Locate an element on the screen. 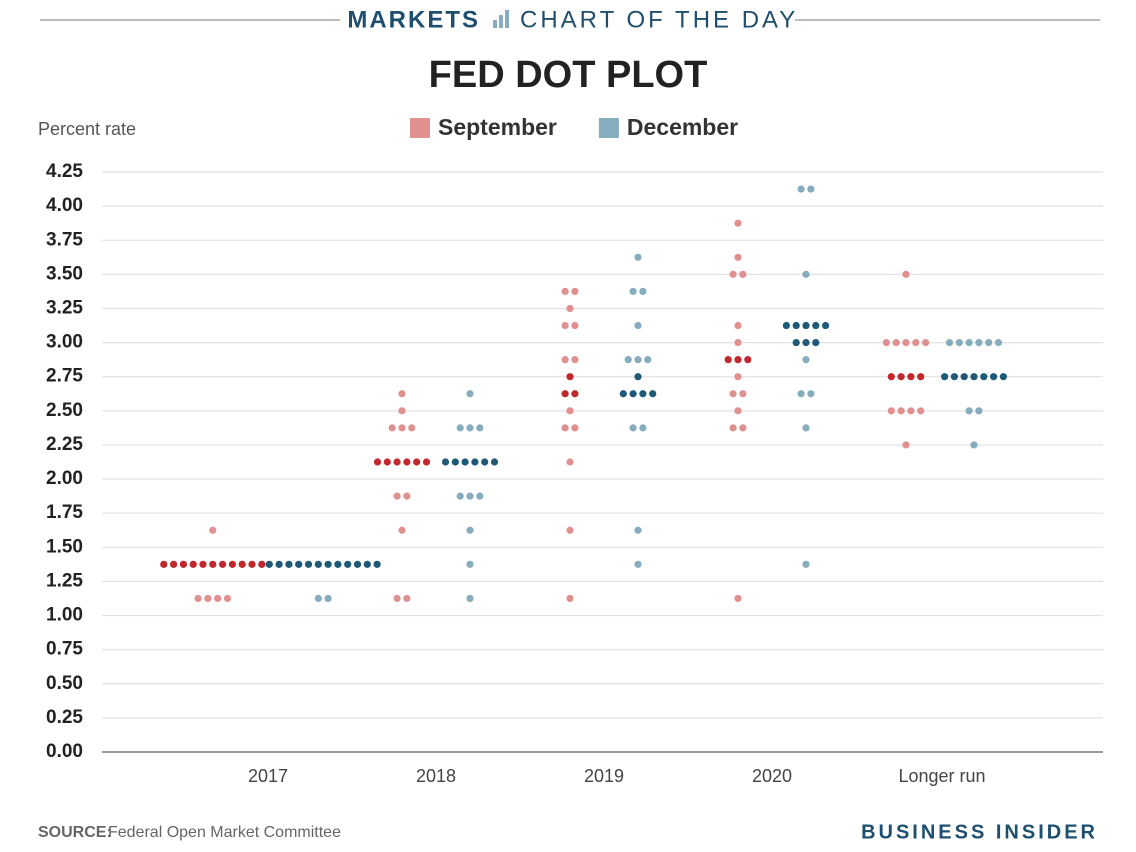 The height and width of the screenshot is (852, 1136). chart-title: FED DOT PLOT is located at coordinates (568, 75).